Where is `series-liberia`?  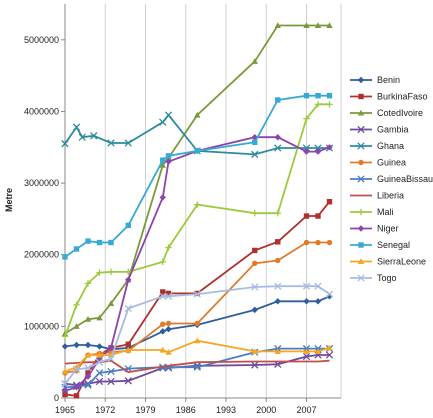 series-liberia is located at coordinates (197, 366).